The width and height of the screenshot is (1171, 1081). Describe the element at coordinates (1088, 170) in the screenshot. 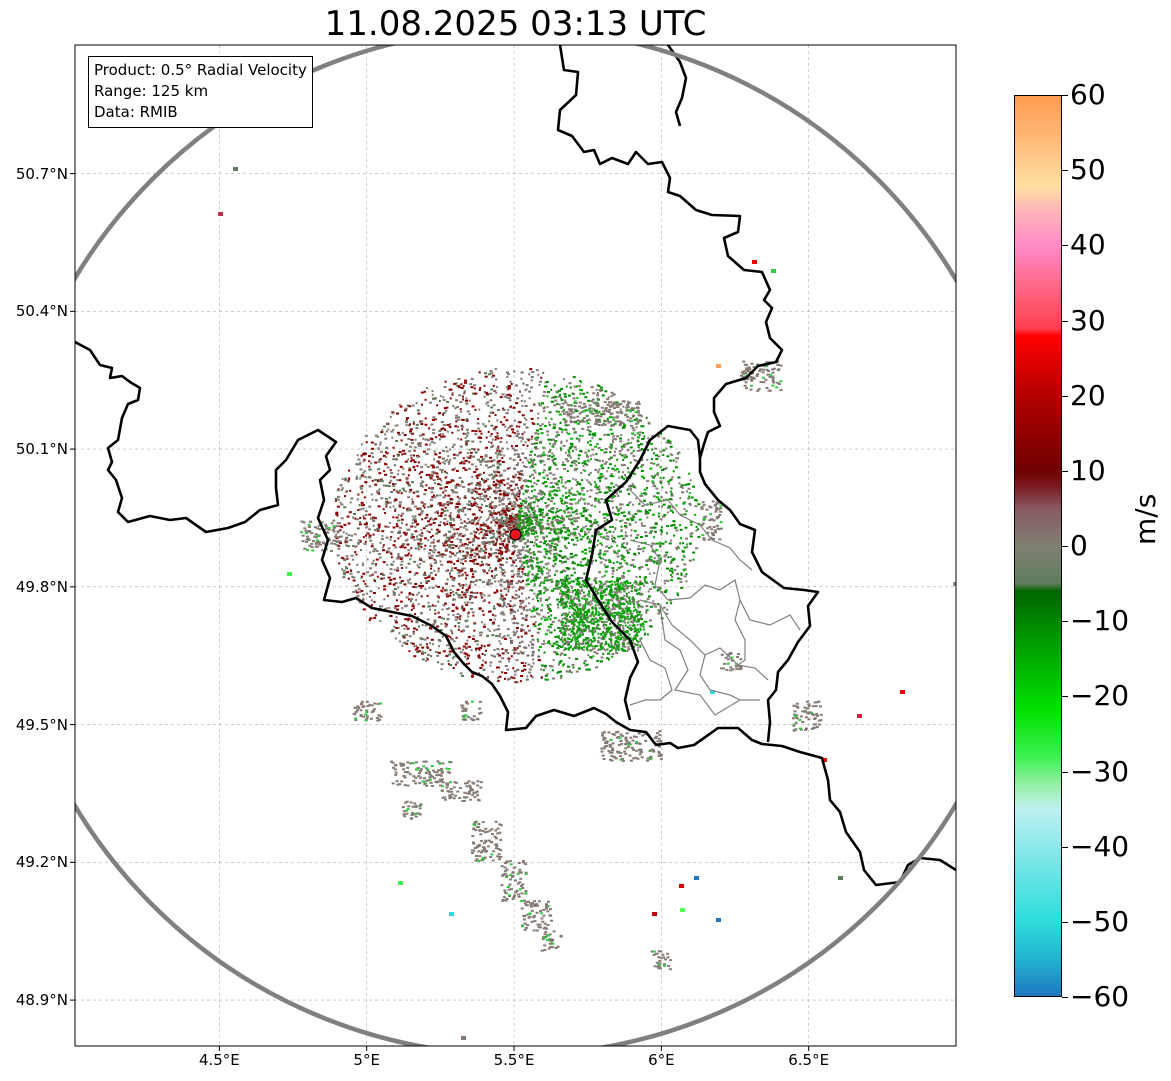

I see `colorbar-tick-label: 50` at that location.